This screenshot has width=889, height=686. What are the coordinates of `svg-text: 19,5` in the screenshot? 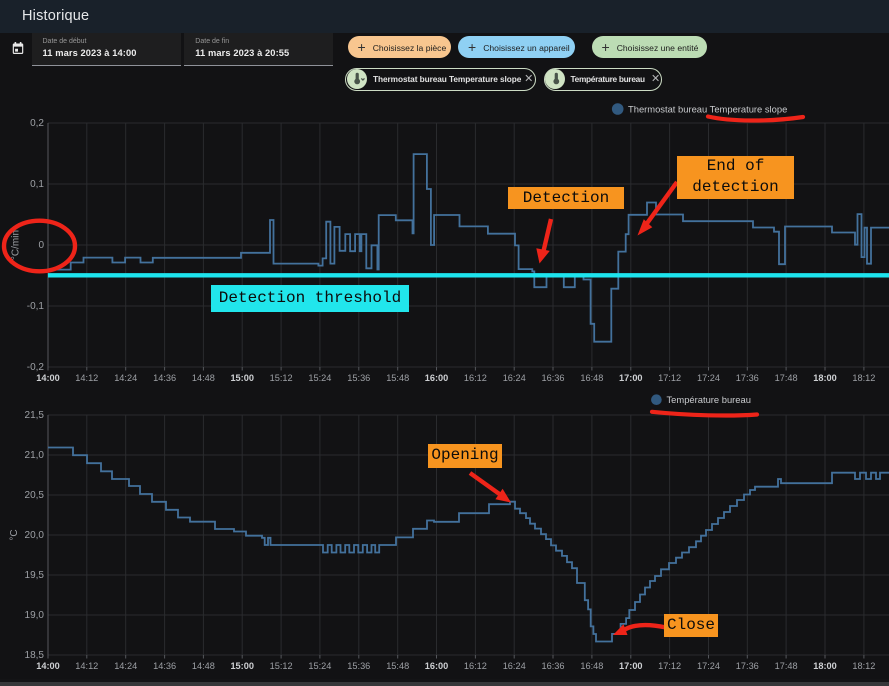 It's located at (35, 575).